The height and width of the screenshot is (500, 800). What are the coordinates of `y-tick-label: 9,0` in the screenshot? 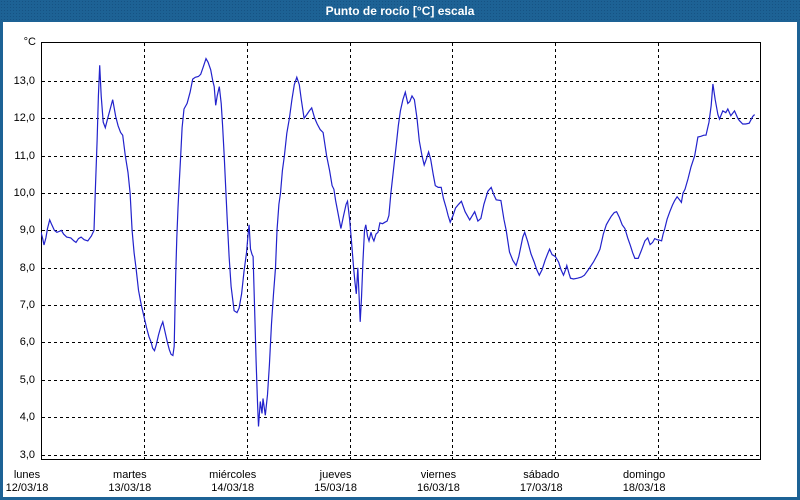 It's located at (27, 229).